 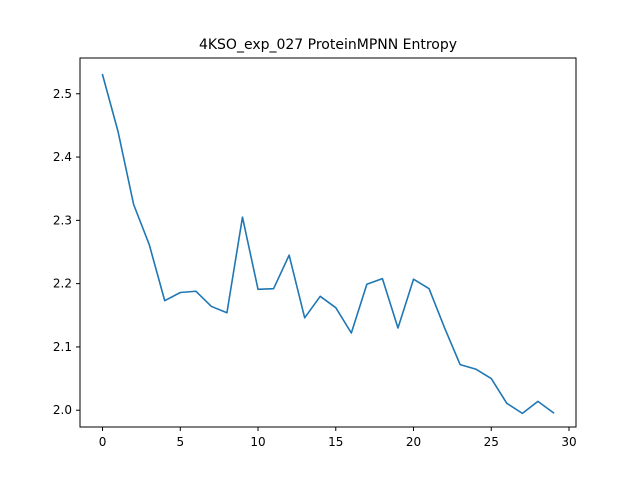 What do you see at coordinates (413, 442) in the screenshot?
I see `x-tick-label: 20` at bounding box center [413, 442].